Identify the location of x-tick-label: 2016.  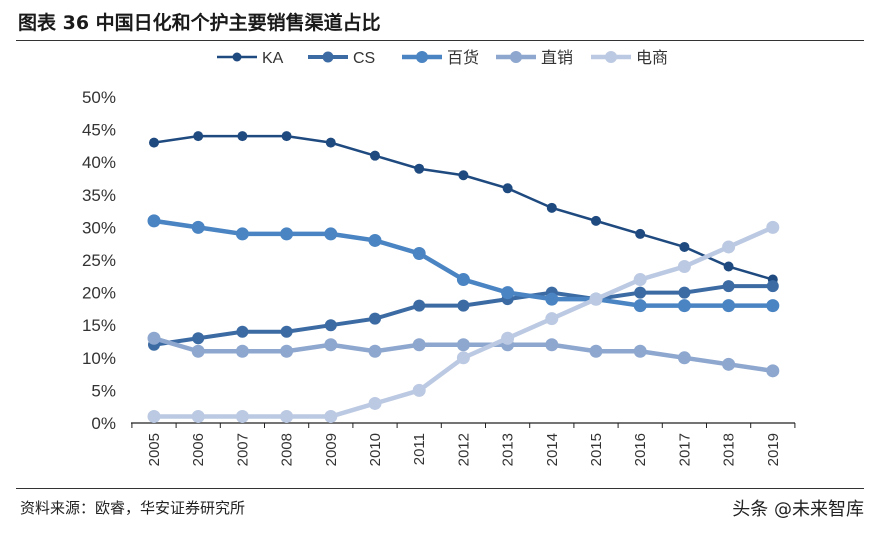
(640, 449).